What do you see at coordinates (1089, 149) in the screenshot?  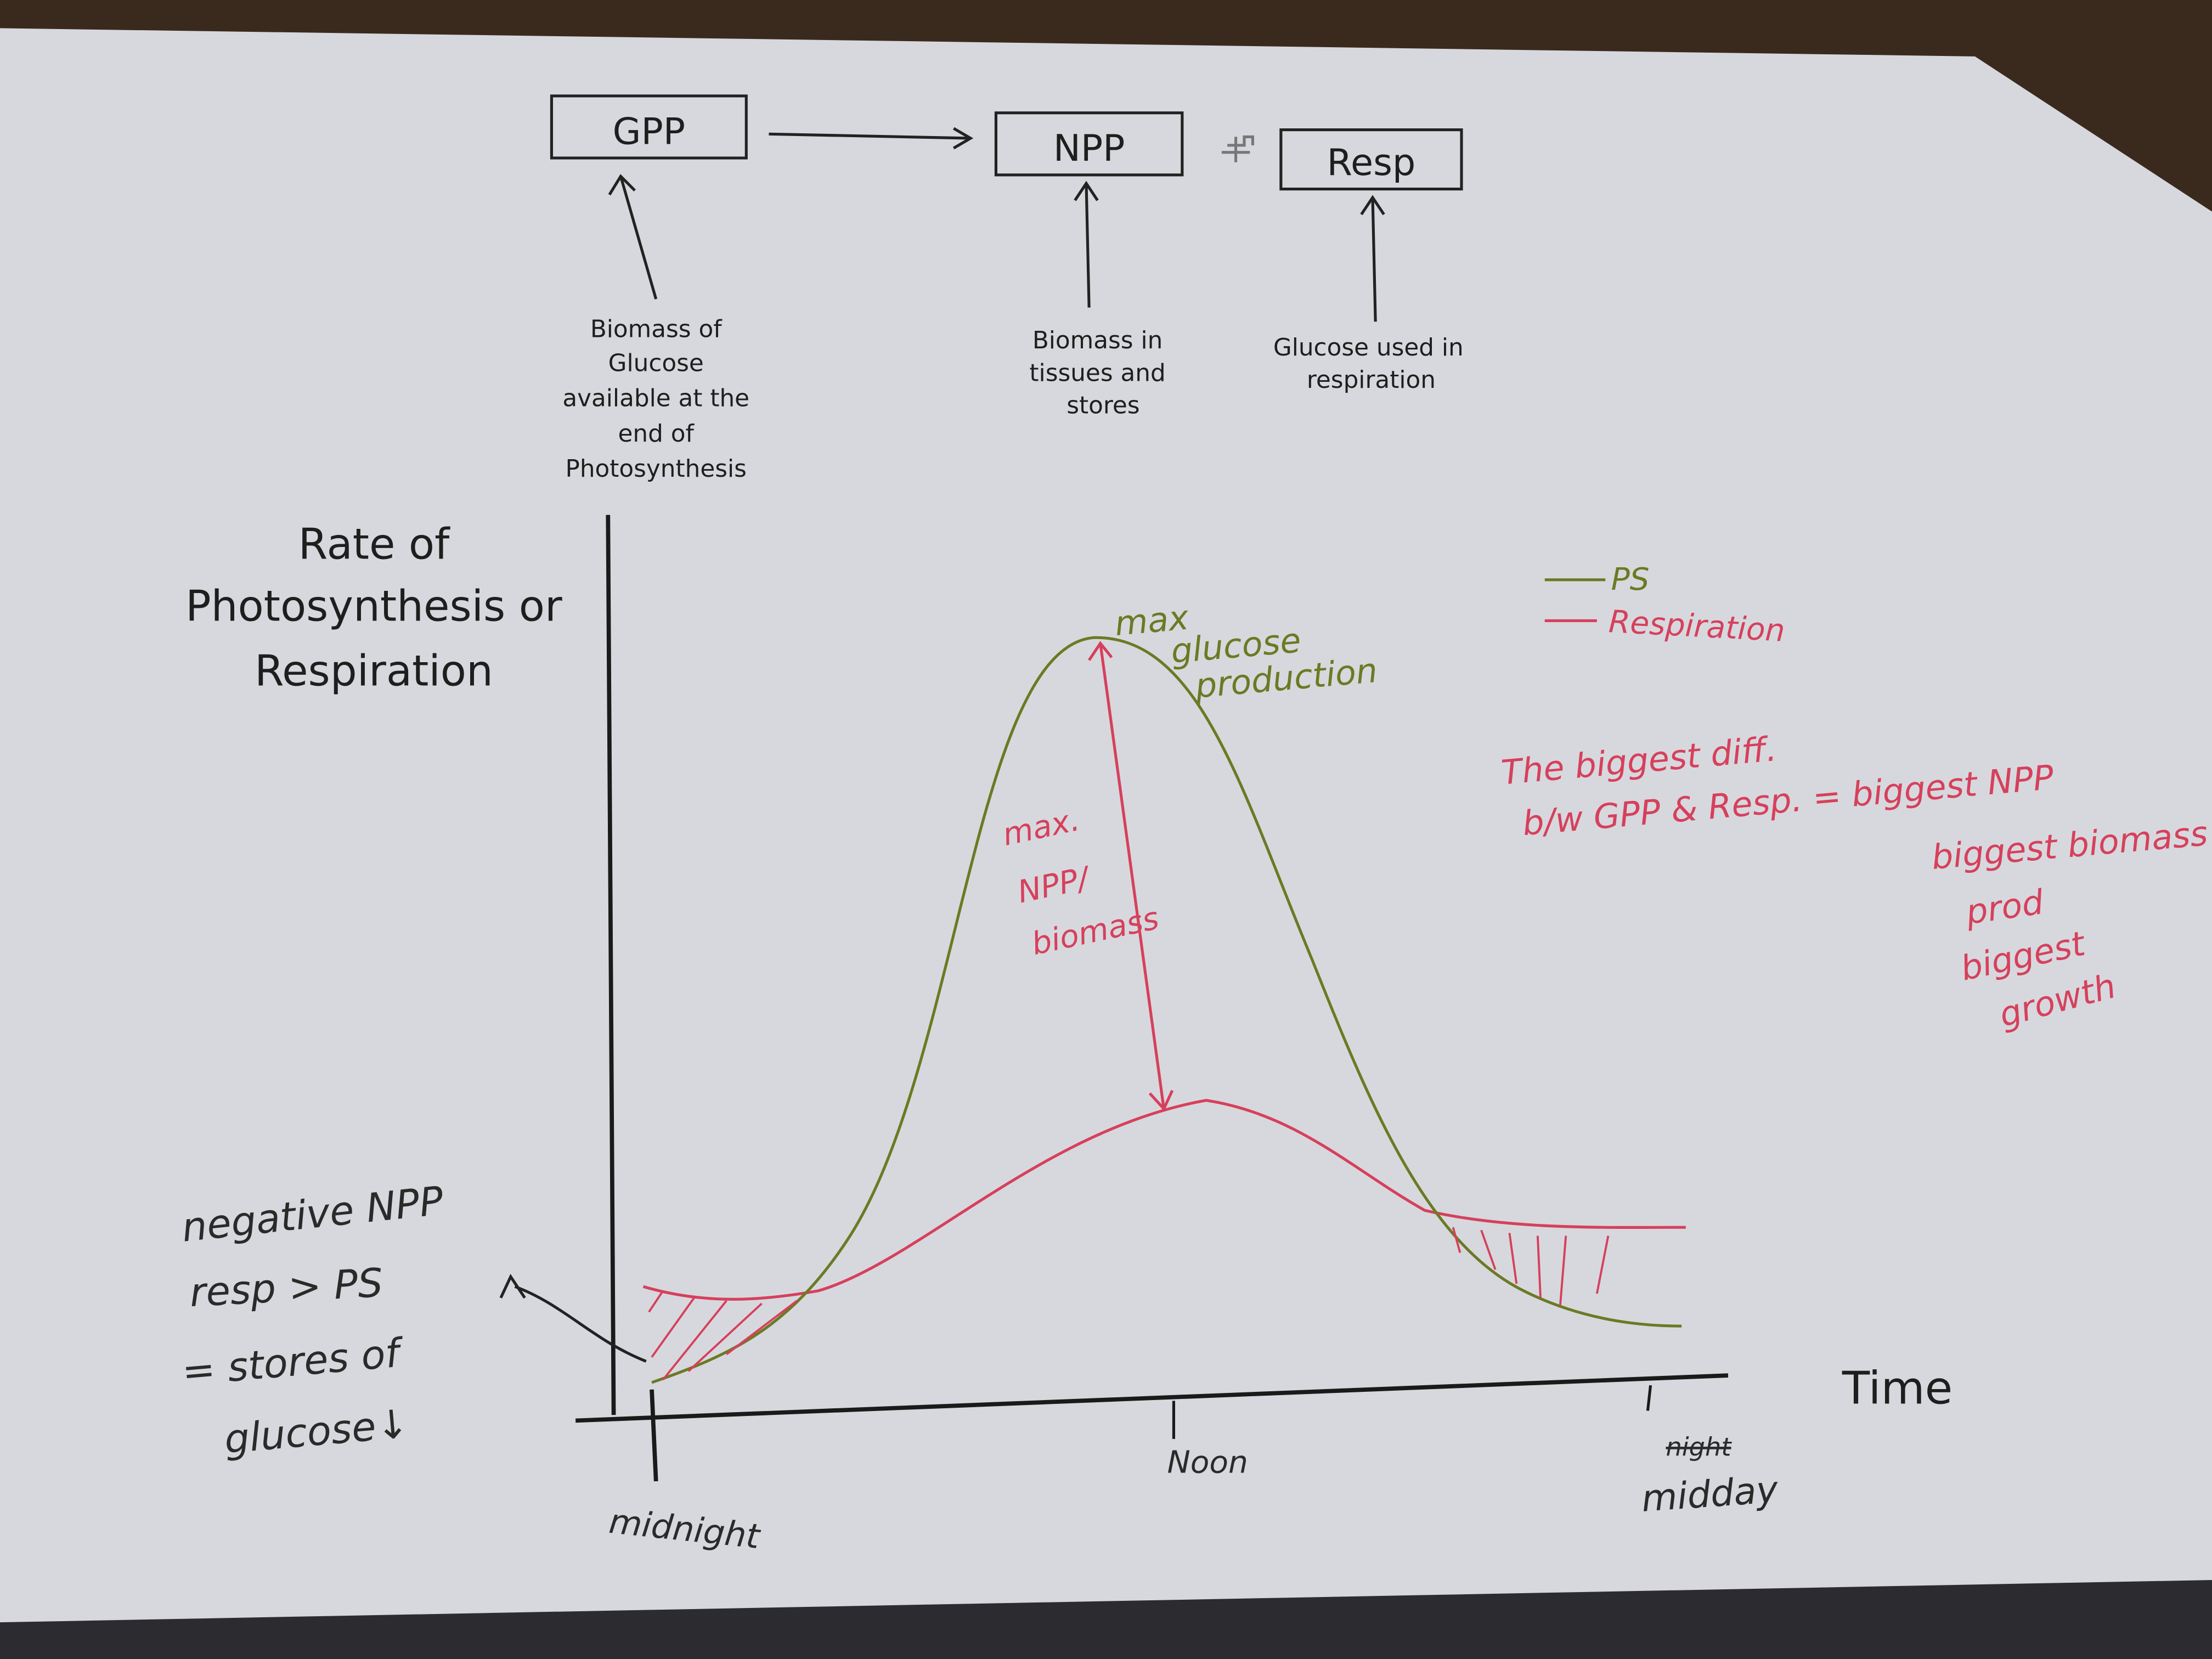 I see `box-label: NPP` at bounding box center [1089, 149].